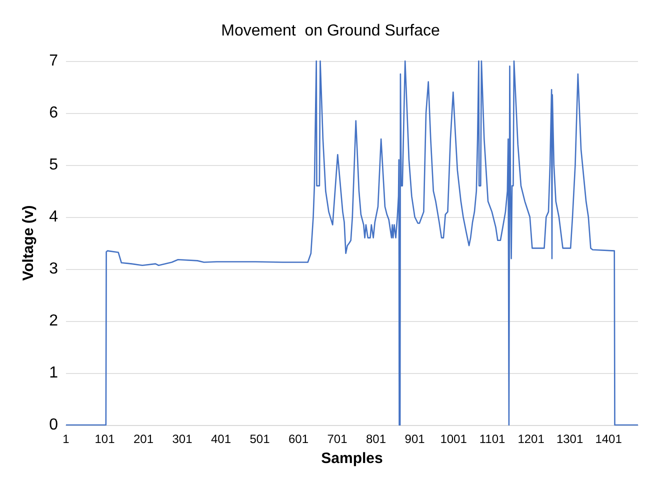  What do you see at coordinates (492, 439) in the screenshot?
I see `x-tick-label: 1101` at bounding box center [492, 439].